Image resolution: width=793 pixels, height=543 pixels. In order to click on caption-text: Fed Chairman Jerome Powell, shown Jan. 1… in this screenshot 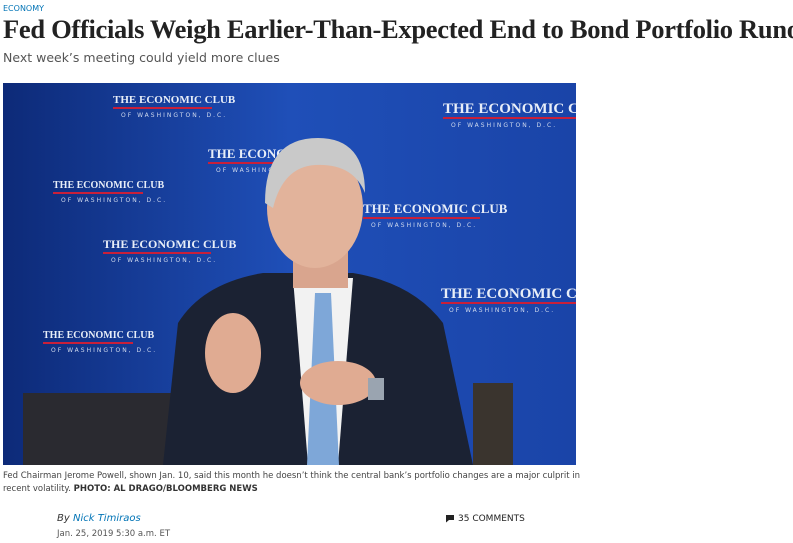, I will do `click(292, 482)`.